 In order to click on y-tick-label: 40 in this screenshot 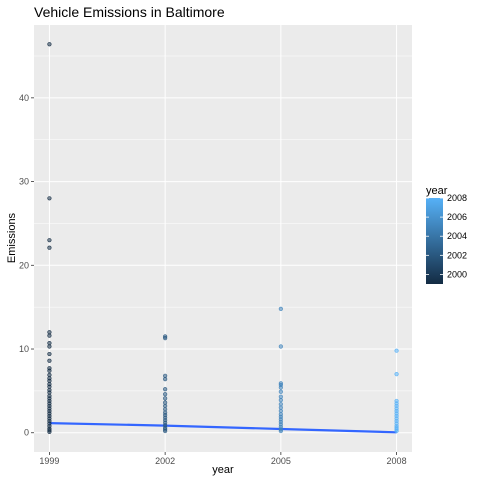, I will do `click(24, 98)`.